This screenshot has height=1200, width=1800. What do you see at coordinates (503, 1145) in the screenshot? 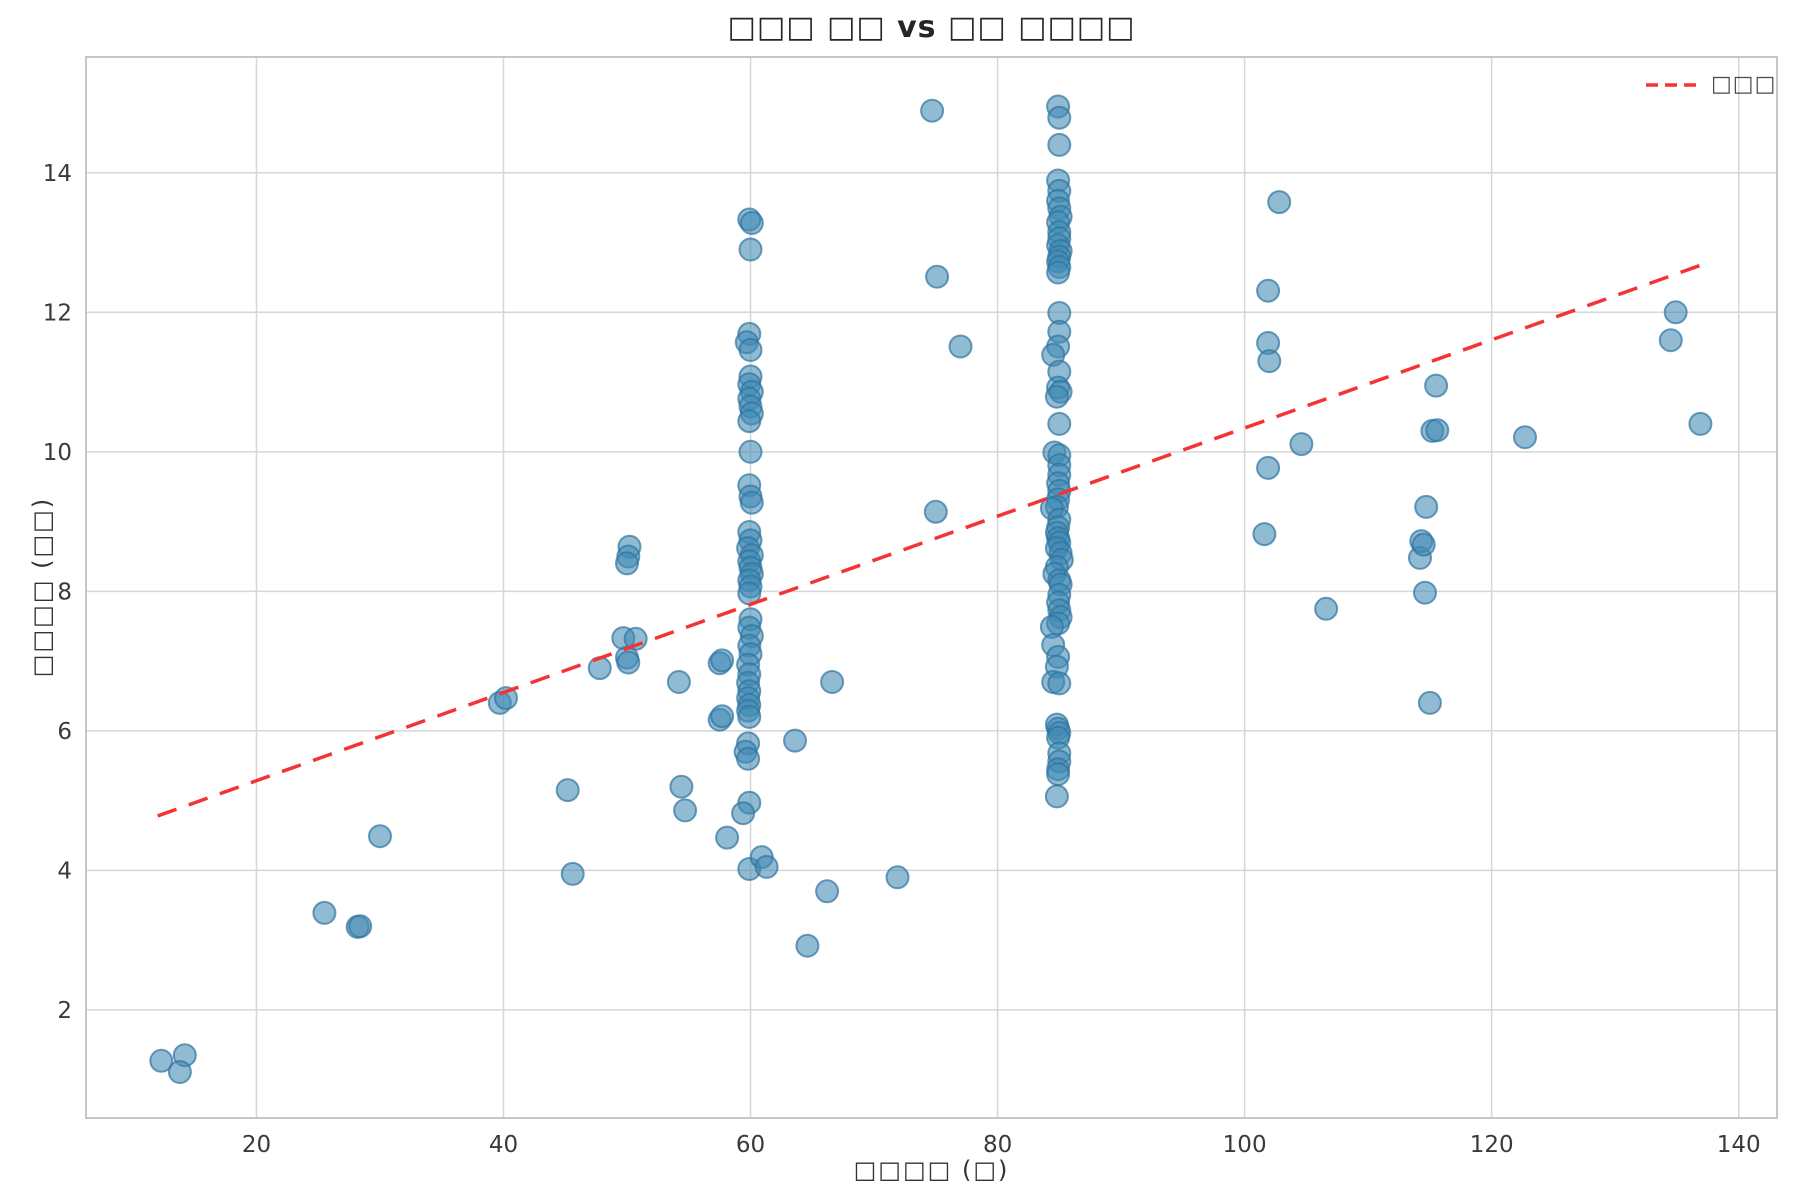
I see `svg-text: 40` at bounding box center [503, 1145].